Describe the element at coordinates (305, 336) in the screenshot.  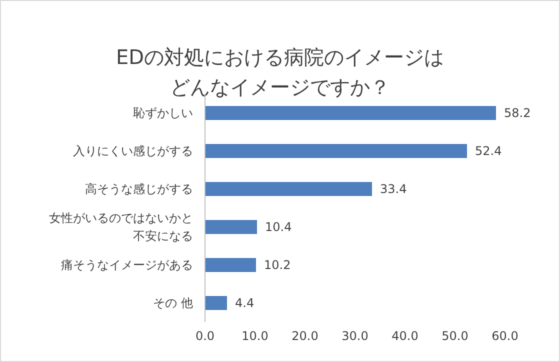
I see `x-tick-label: 20.0` at that location.